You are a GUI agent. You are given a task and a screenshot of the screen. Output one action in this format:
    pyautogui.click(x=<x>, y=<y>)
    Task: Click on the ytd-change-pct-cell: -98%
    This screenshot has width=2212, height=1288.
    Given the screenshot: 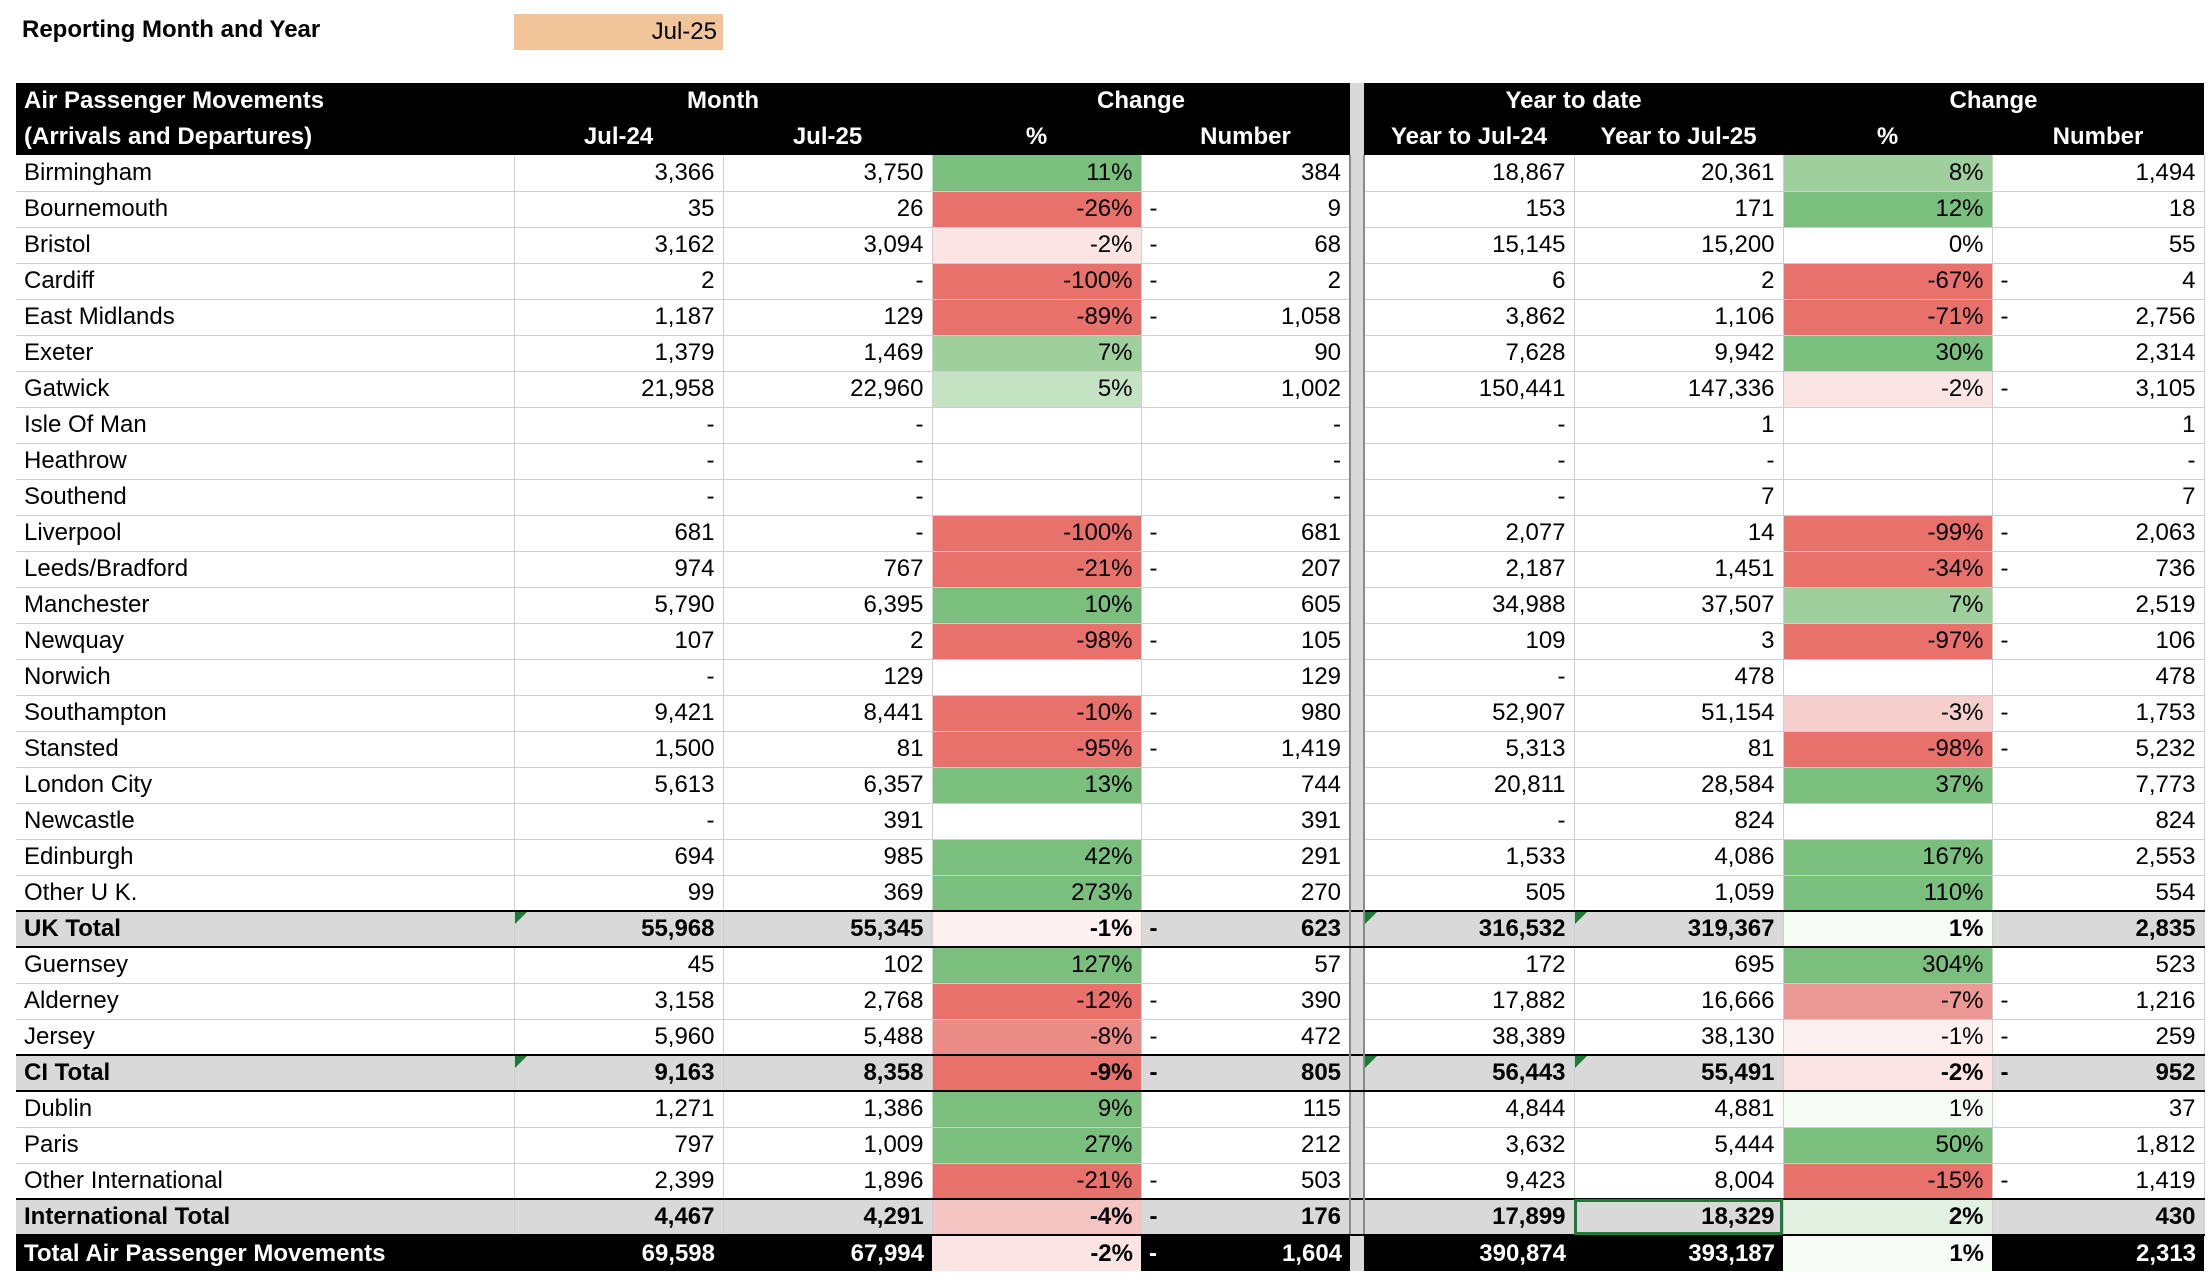 What is the action you would take?
    pyautogui.click(x=1888, y=749)
    